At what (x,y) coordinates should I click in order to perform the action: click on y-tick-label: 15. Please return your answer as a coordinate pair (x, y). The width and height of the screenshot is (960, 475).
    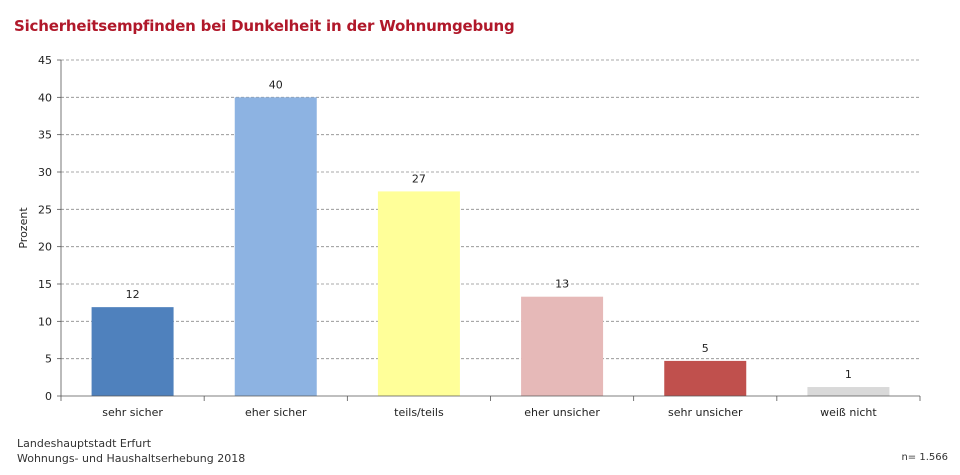
    Looking at the image, I should click on (45, 284).